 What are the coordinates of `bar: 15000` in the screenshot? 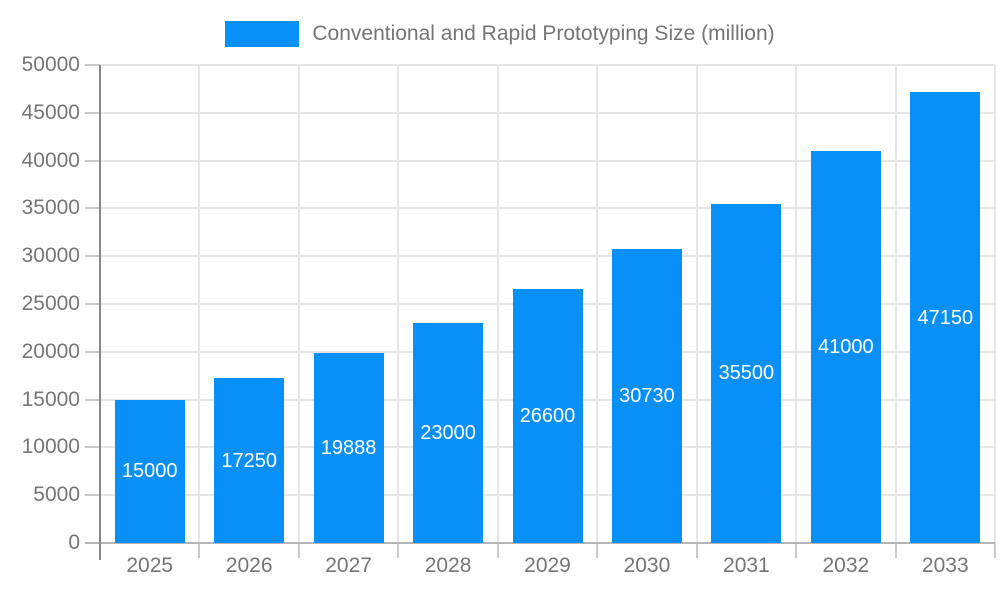 It's located at (149, 471).